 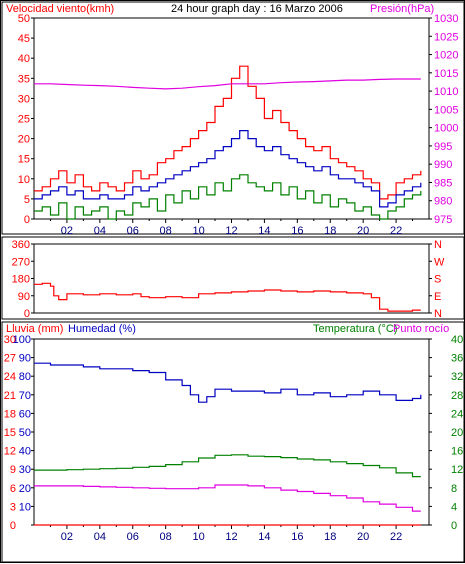 I want to click on climate-xtick-label: 10, so click(x=198, y=537).